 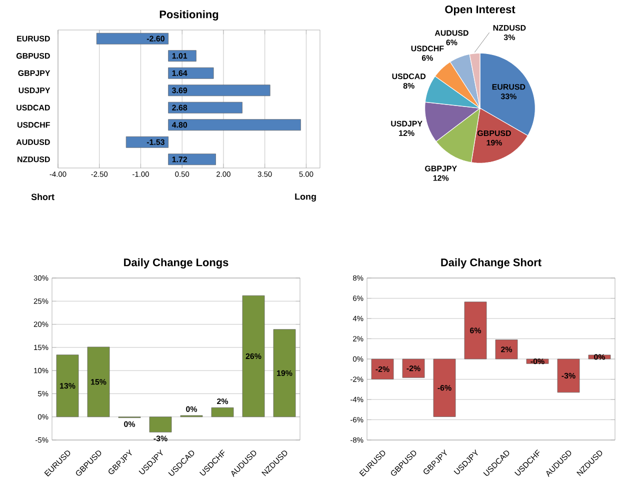 I want to click on chart-title: Open Interest, so click(x=480, y=11).